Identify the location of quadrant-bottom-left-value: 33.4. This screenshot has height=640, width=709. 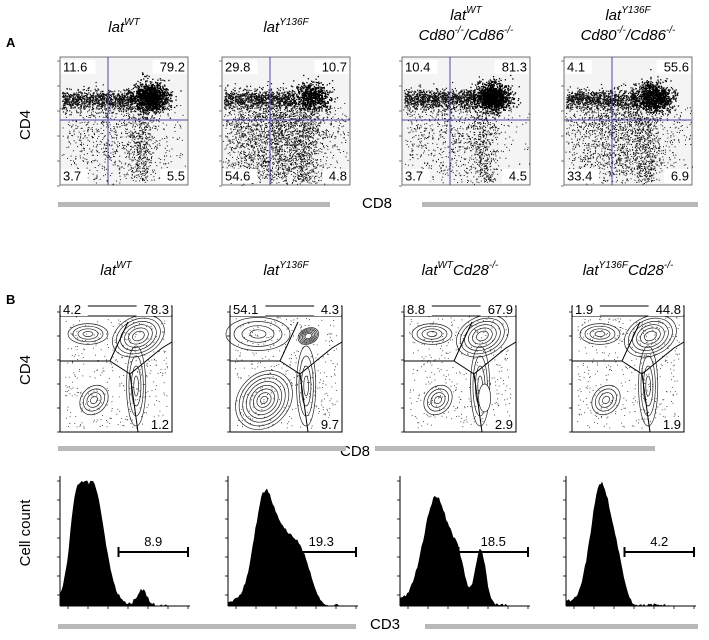
(579, 176).